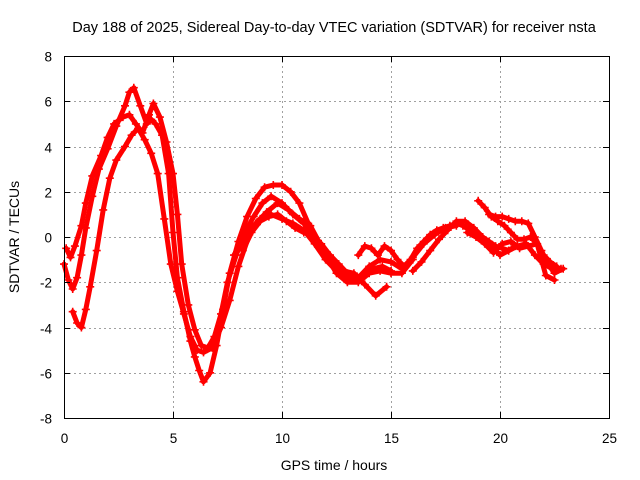 Image resolution: width=640 pixels, height=480 pixels. I want to click on y-tick-label: 6, so click(48, 102).